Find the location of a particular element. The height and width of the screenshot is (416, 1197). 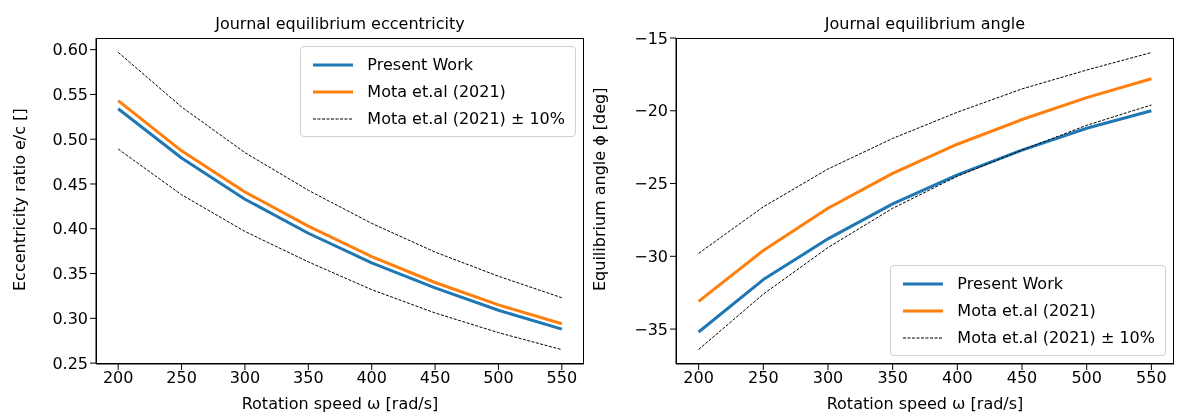

chart-title: Journal equilibrium angle is located at coordinates (925, 23).